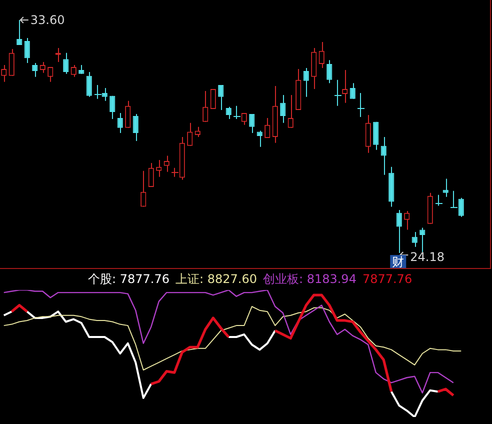  Describe the element at coordinates (398, 262) in the screenshot. I see `text: 财` at that location.